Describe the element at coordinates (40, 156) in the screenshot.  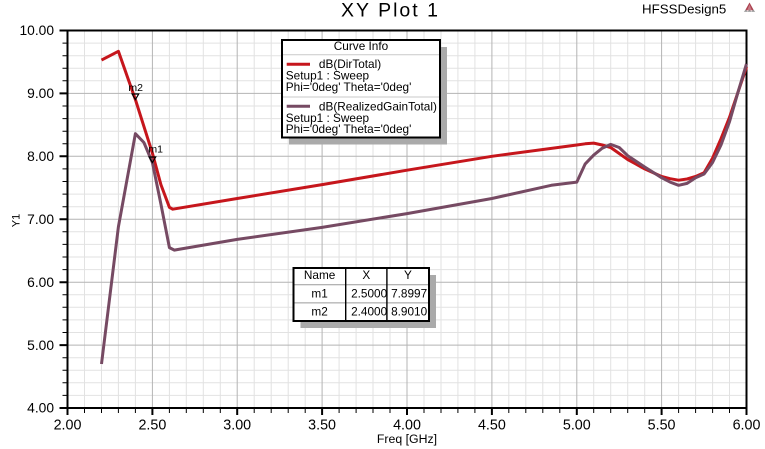
I see `svg-text: 8.00` at that location.